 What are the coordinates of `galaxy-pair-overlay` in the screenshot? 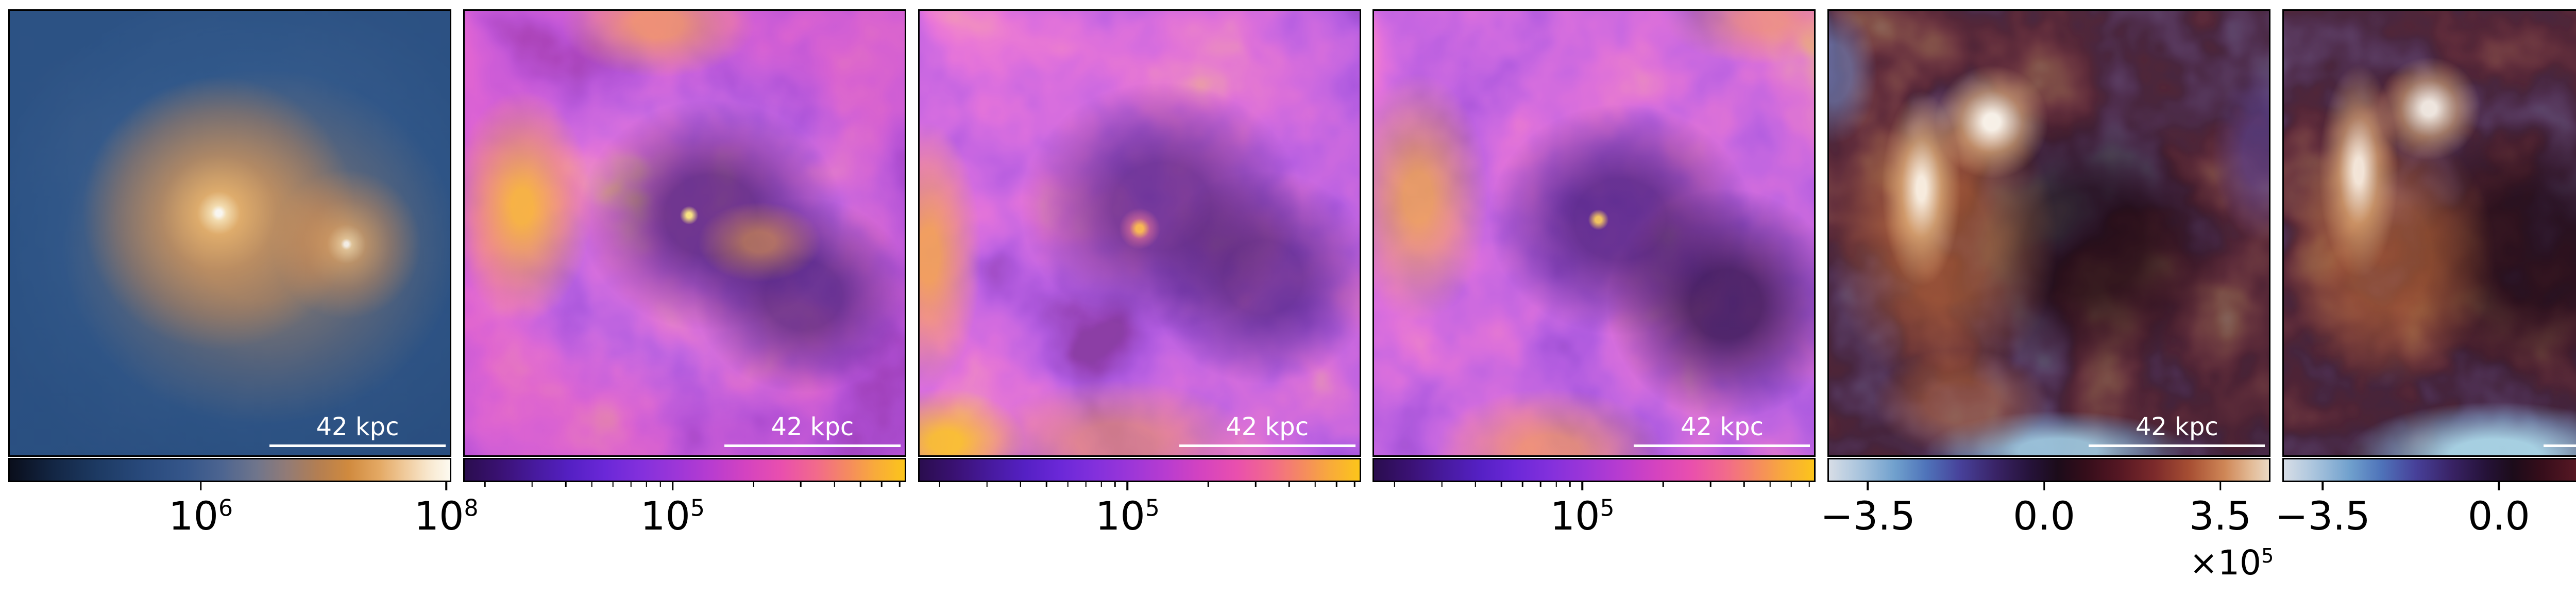 It's located at (230, 233).